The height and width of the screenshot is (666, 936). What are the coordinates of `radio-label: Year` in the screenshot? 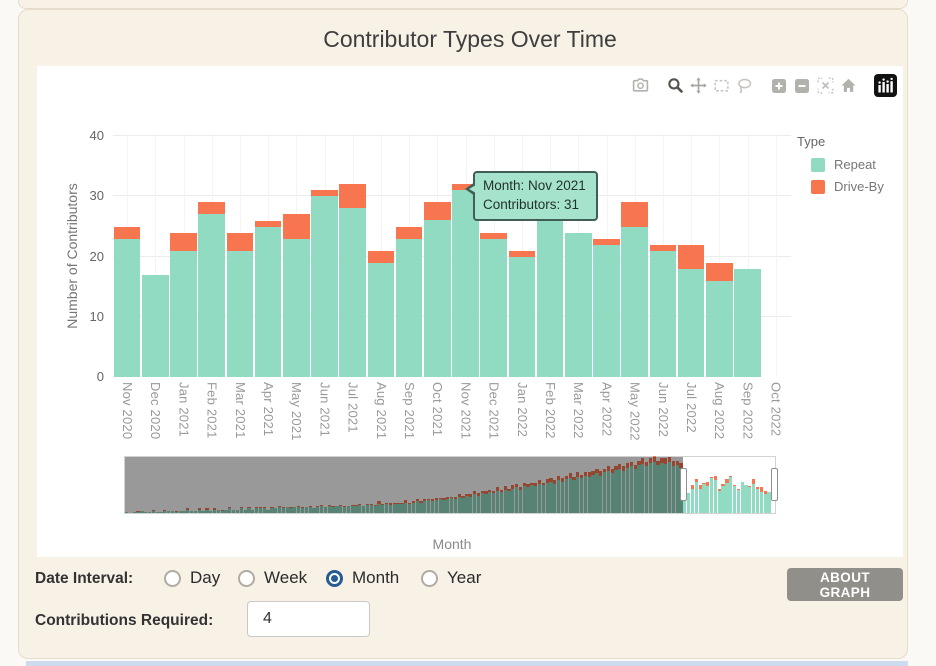 It's located at (464, 577).